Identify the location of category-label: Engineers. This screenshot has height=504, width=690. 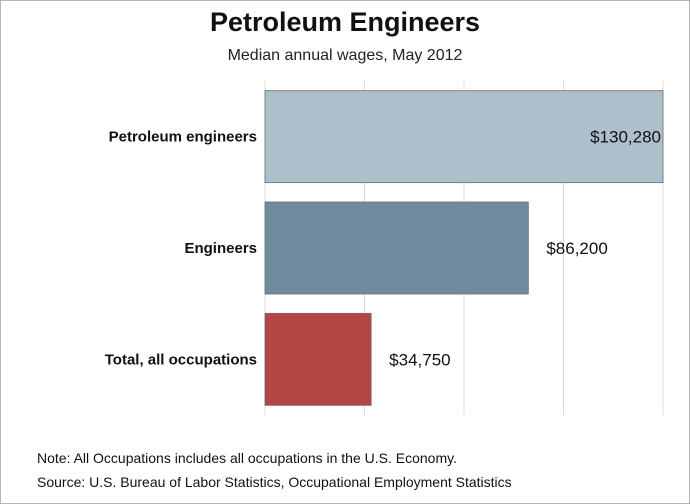
(220, 248).